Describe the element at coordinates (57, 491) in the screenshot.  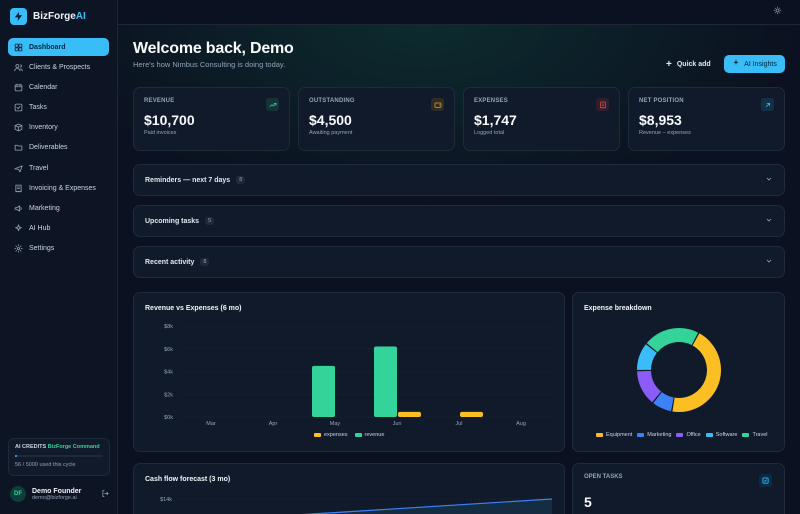
I see `user-name: Demo Founder` at that location.